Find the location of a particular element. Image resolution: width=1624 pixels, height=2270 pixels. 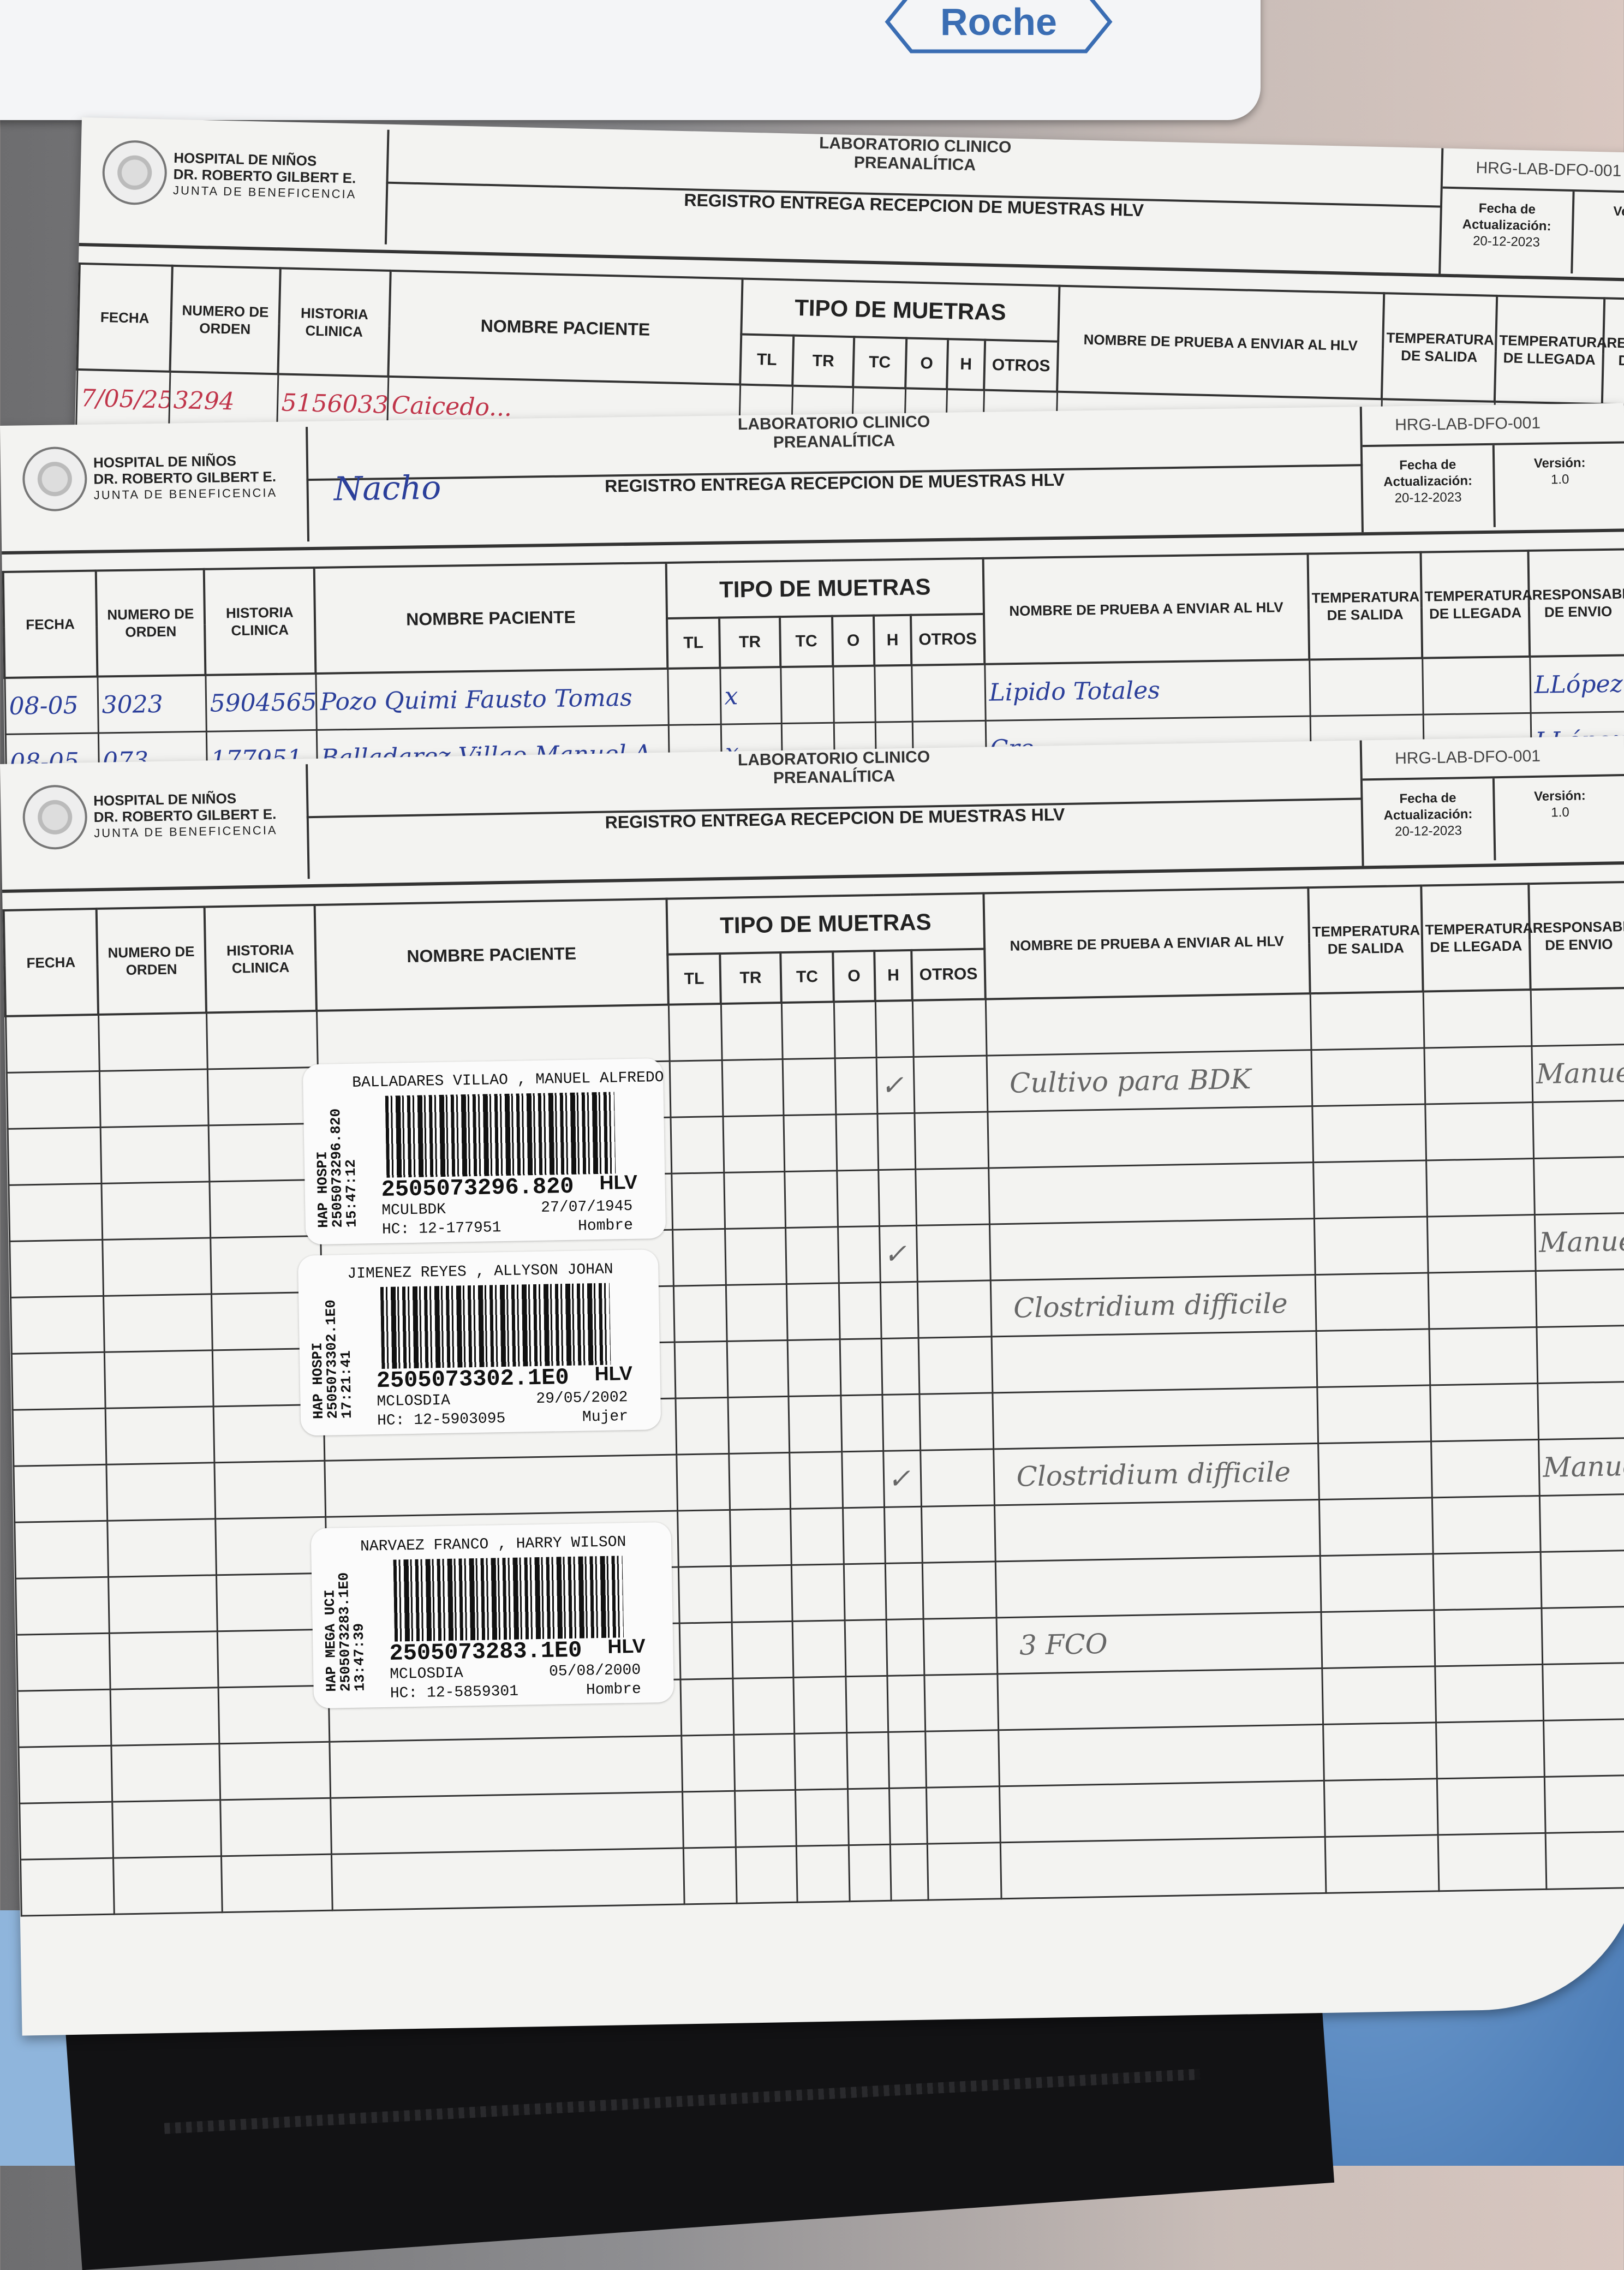

label-barcode-number: 2505073283.1E0 is located at coordinates (485, 1652).